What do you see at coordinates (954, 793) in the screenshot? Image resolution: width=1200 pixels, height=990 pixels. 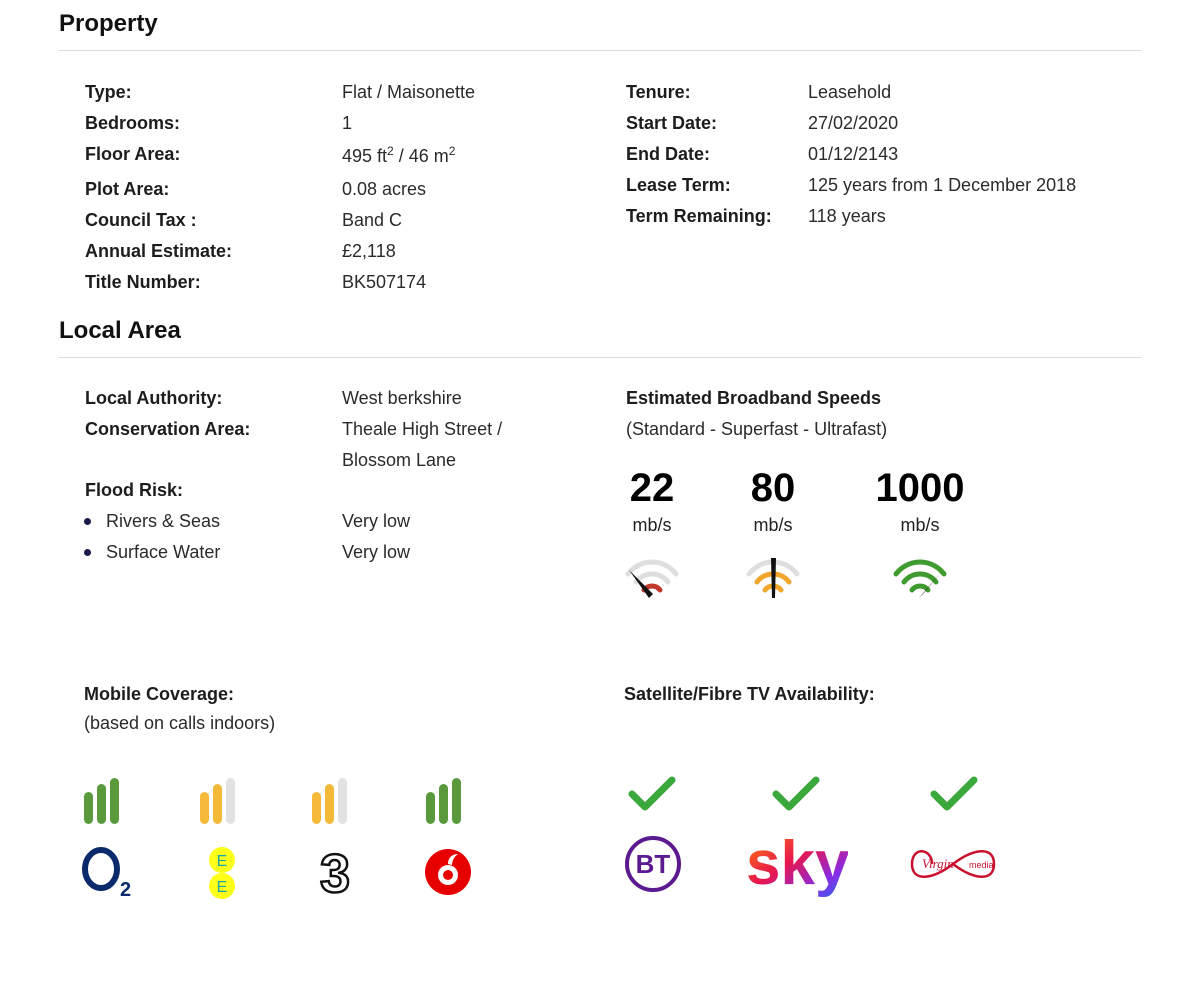 I see `virgin-media-available-check-icon` at bounding box center [954, 793].